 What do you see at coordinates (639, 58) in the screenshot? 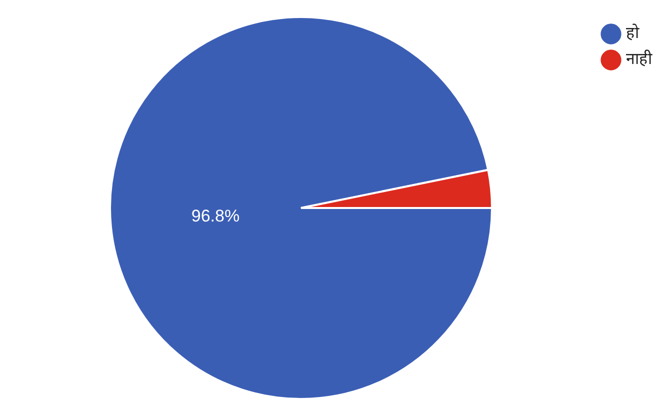
I see `legend-label: नाही` at bounding box center [639, 58].